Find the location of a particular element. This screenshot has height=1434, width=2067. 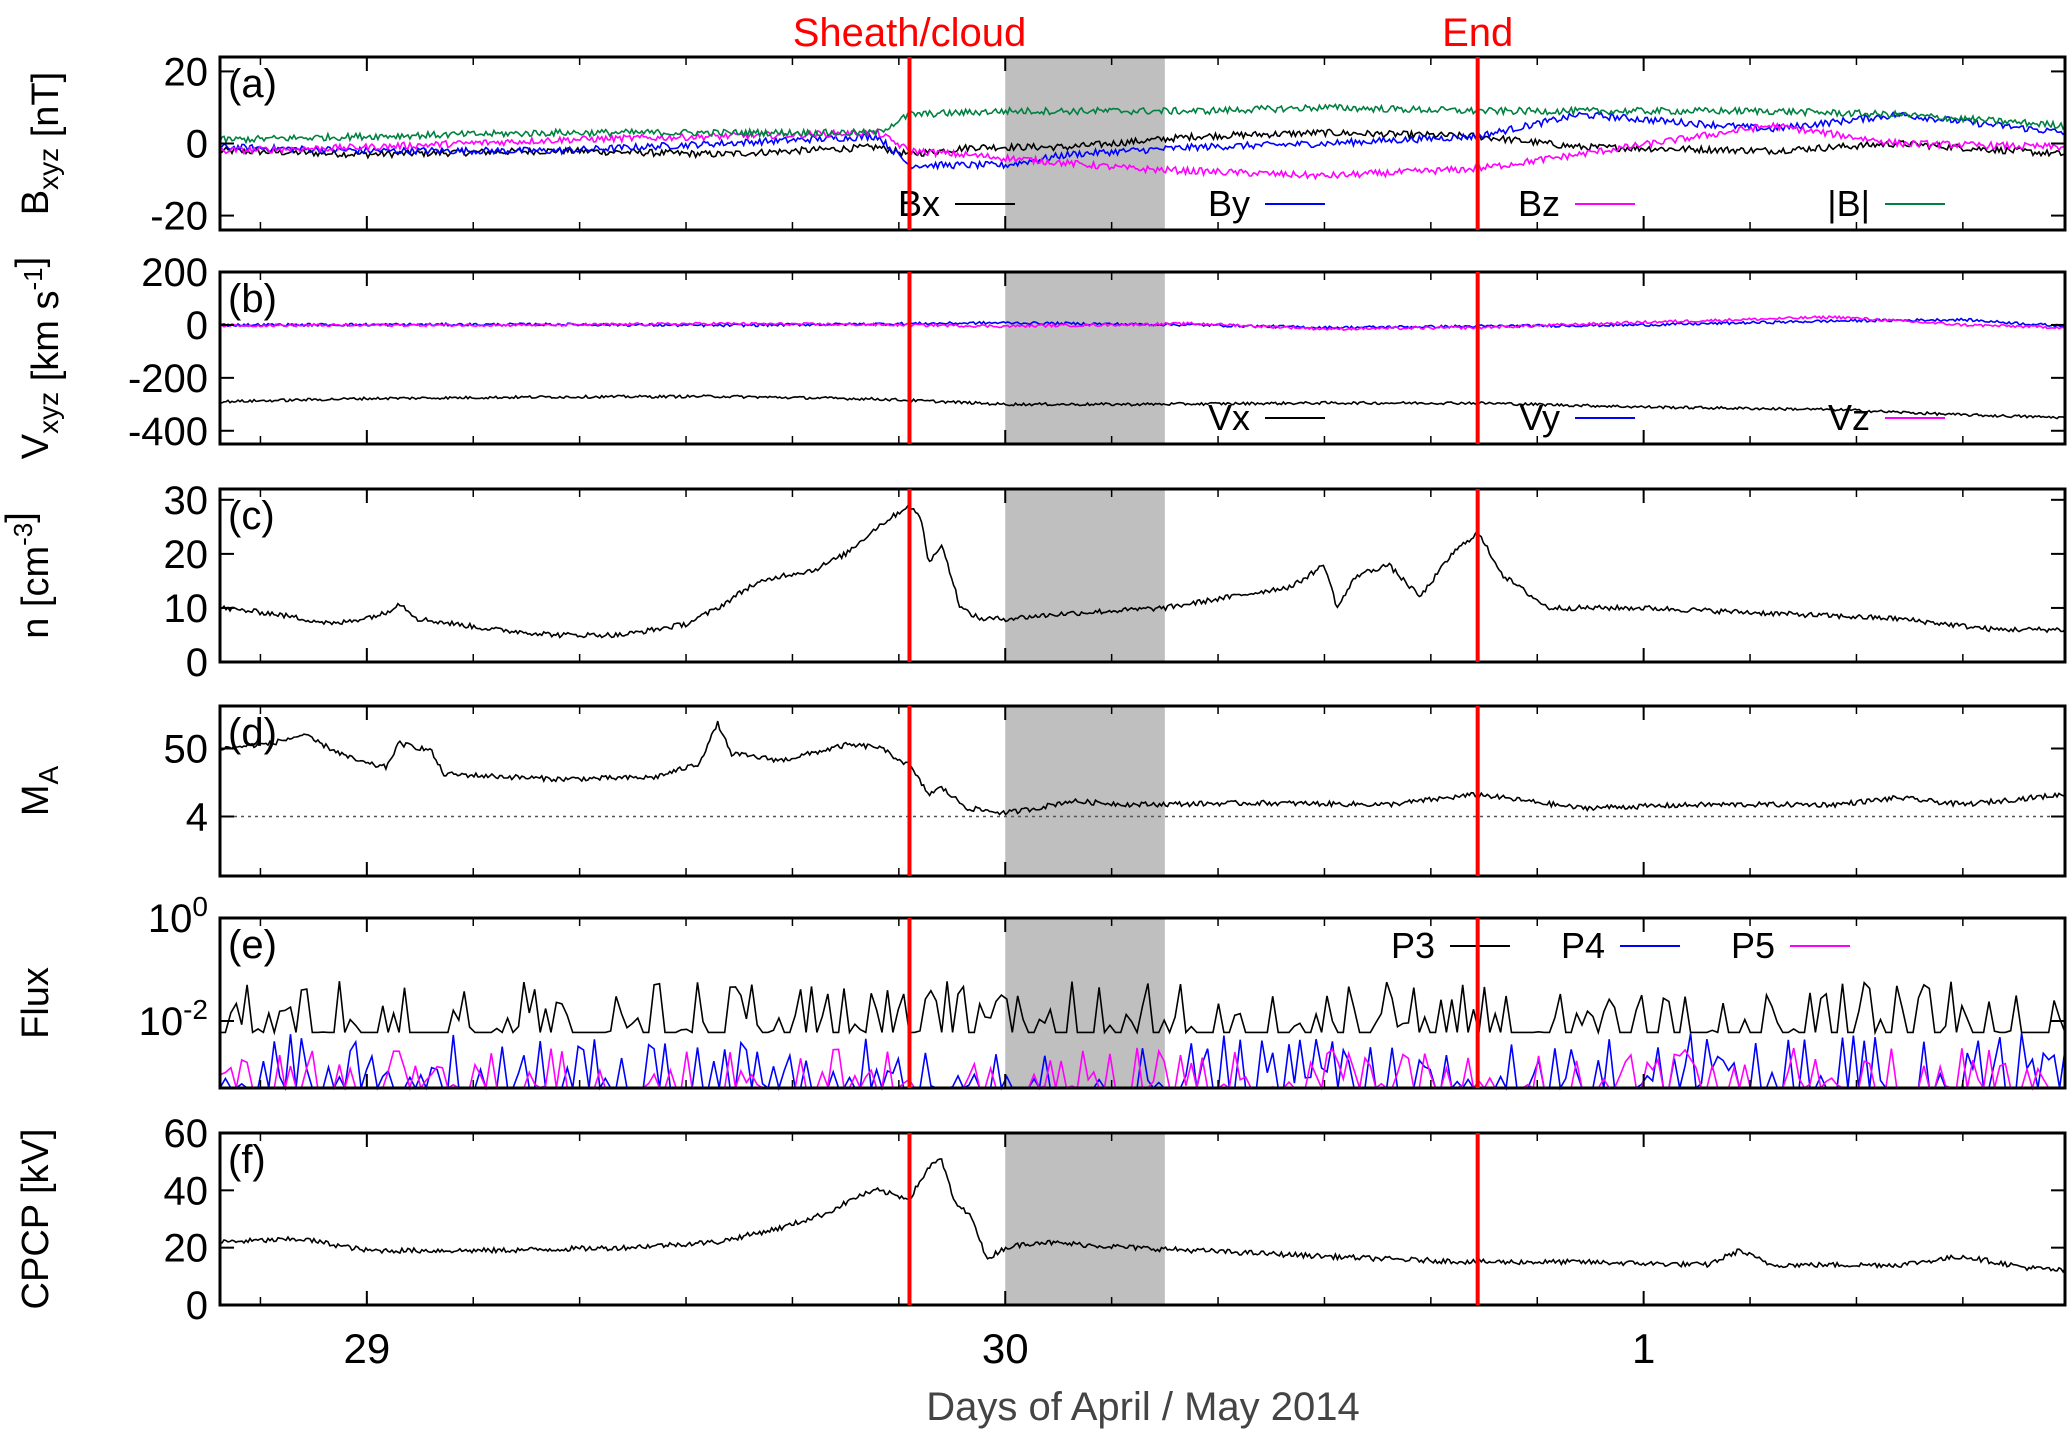

panel-label: (f) is located at coordinates (247, 1160).